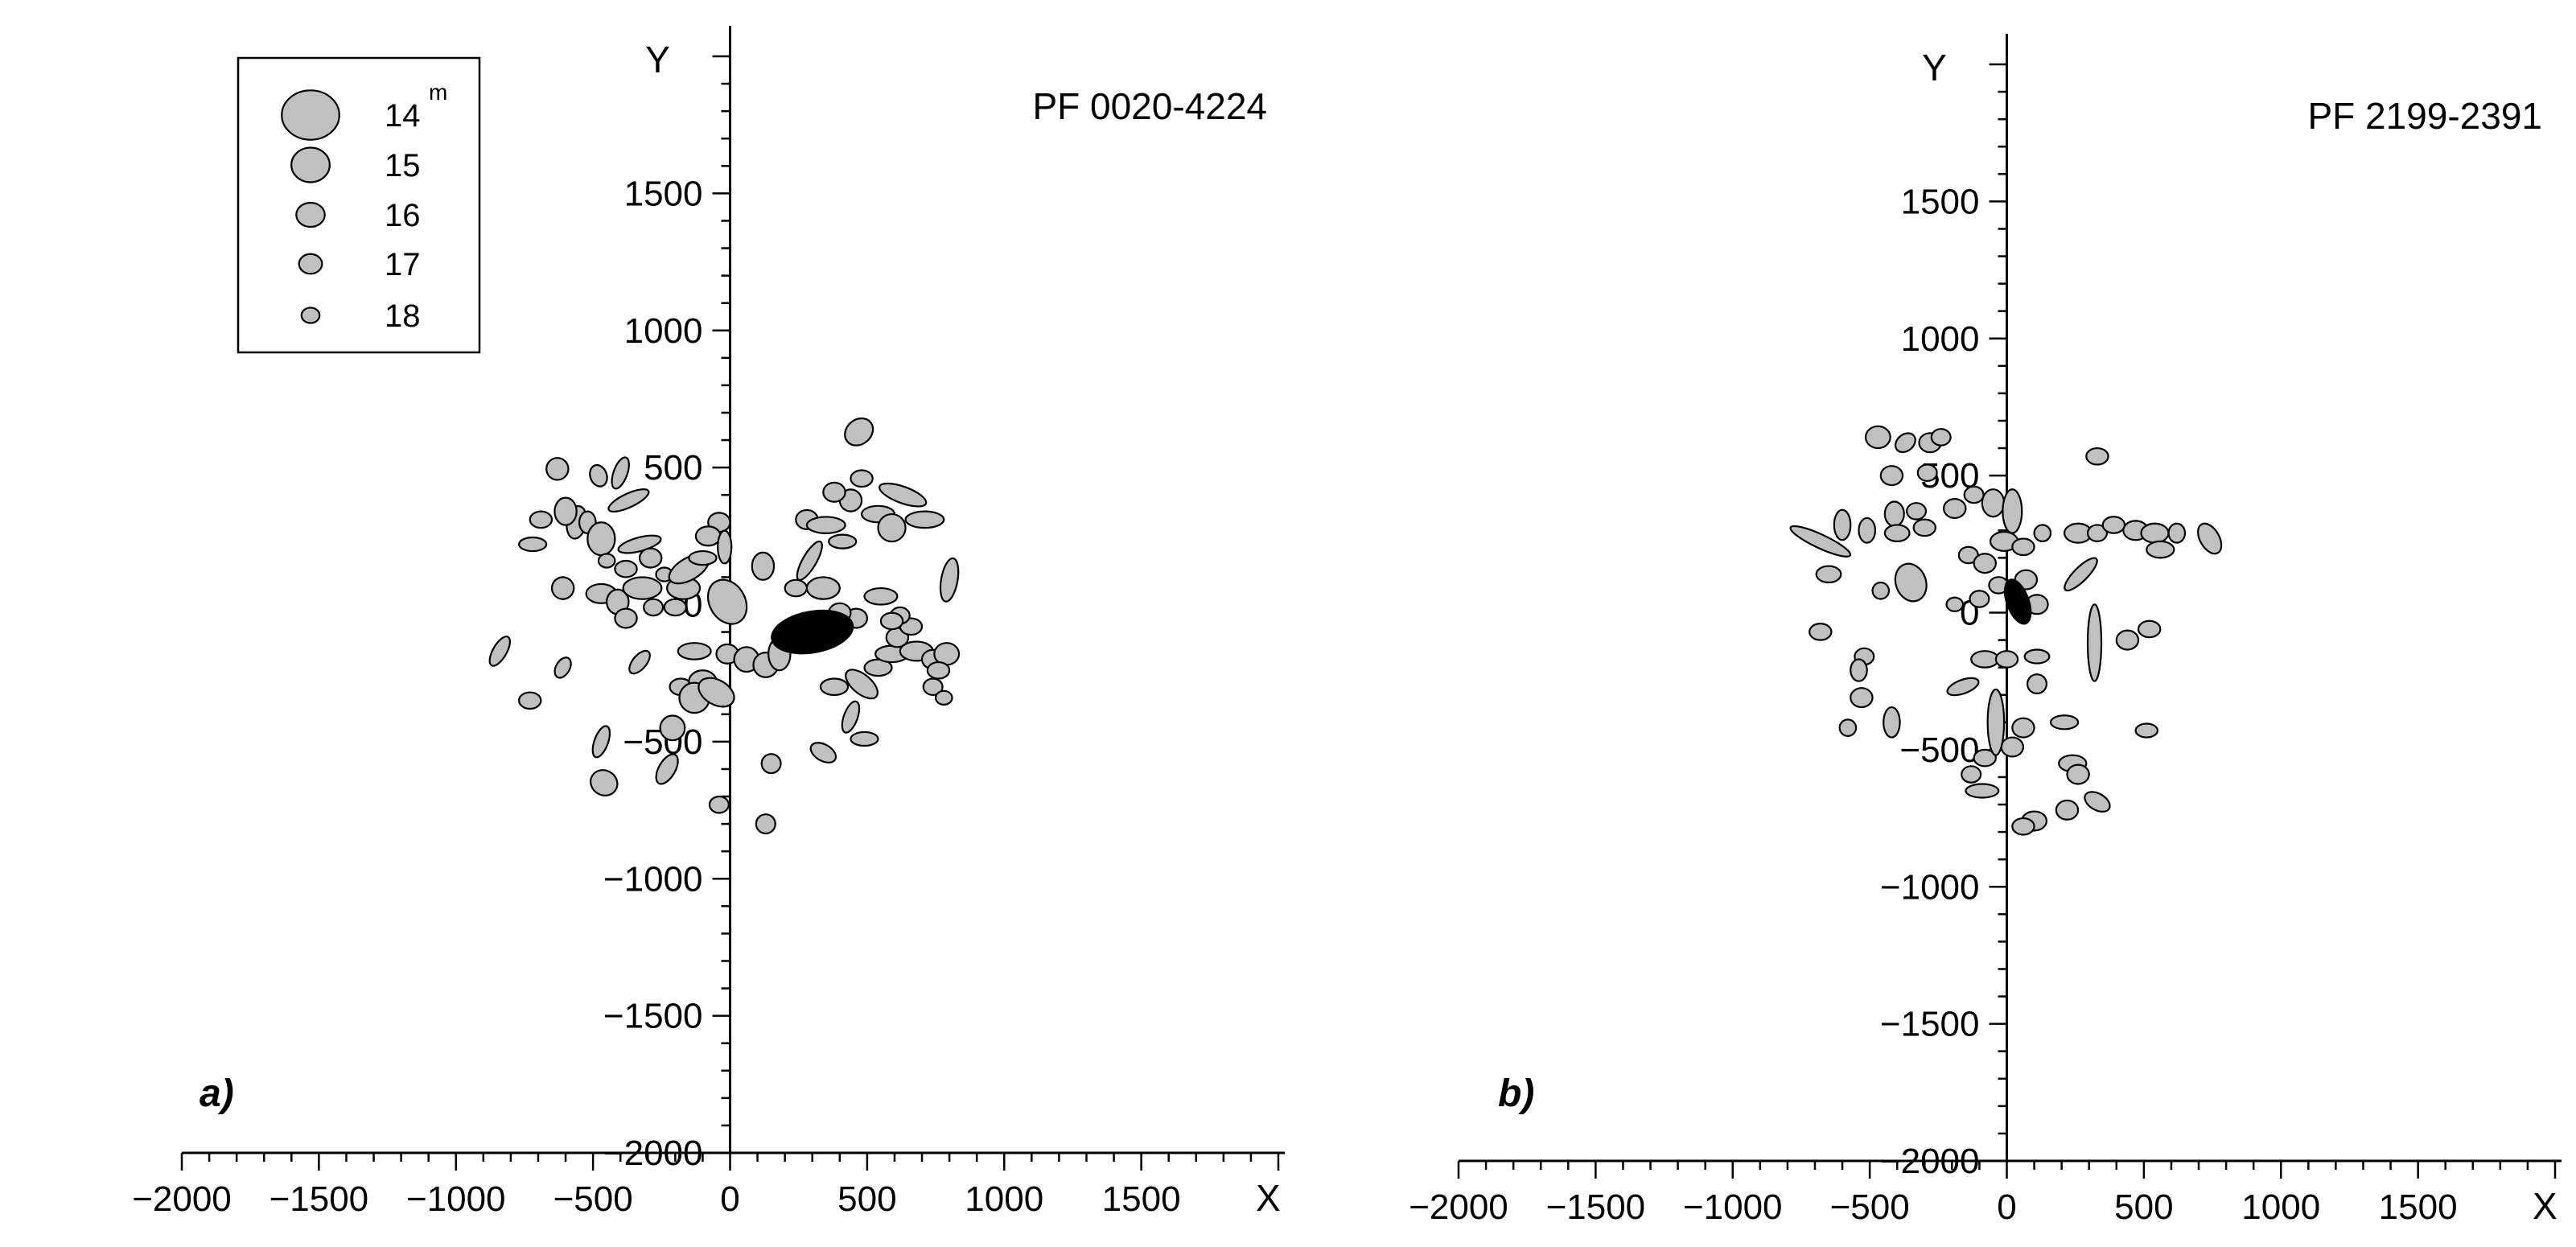 The image size is (2576, 1247). What do you see at coordinates (1268, 1198) in the screenshot?
I see `panel-a-x-axis-label: X` at bounding box center [1268, 1198].